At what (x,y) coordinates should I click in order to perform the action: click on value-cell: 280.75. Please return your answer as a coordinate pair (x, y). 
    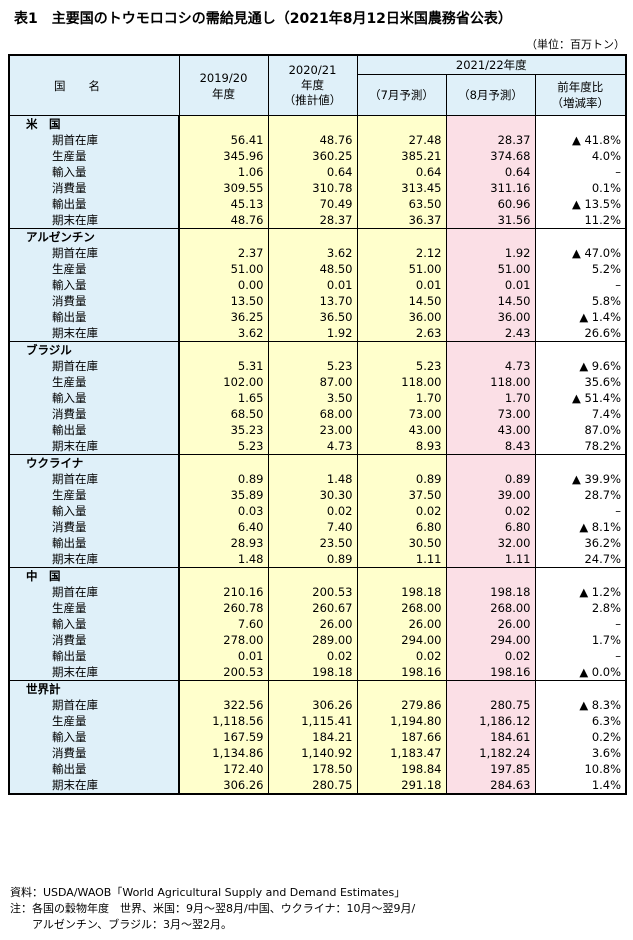
    Looking at the image, I should click on (490, 705).